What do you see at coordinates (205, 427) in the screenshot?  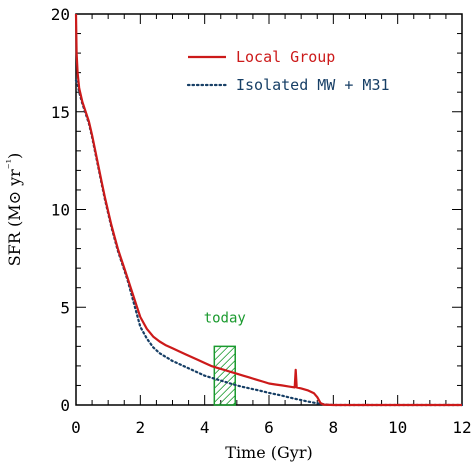 I see `x-tick-label: 4` at bounding box center [205, 427].